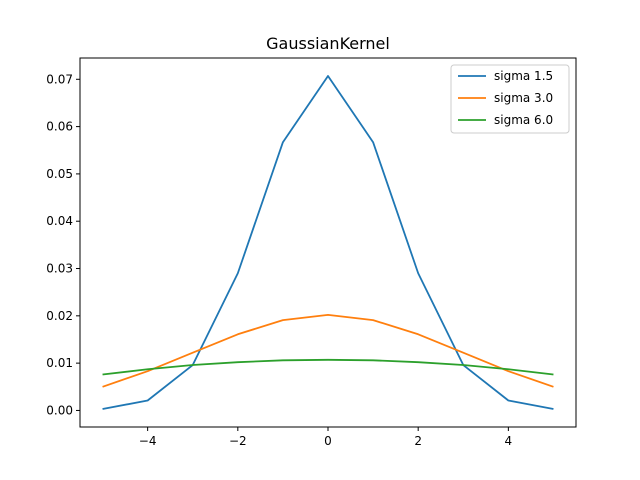 This screenshot has width=640, height=480. Describe the element at coordinates (59, 316) in the screenshot. I see `y-tick-label: 0.02` at that location.